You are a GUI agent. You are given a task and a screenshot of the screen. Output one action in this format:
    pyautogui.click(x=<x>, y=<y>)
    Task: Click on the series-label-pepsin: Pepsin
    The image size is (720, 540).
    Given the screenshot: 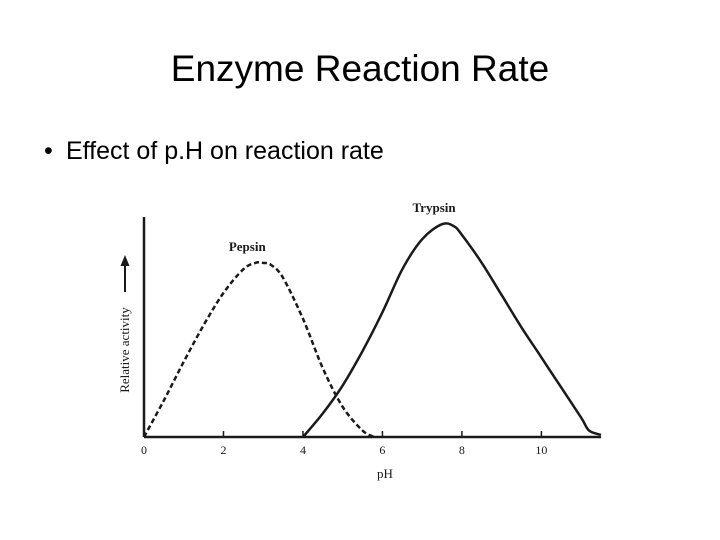 What is the action you would take?
    pyautogui.click(x=248, y=246)
    